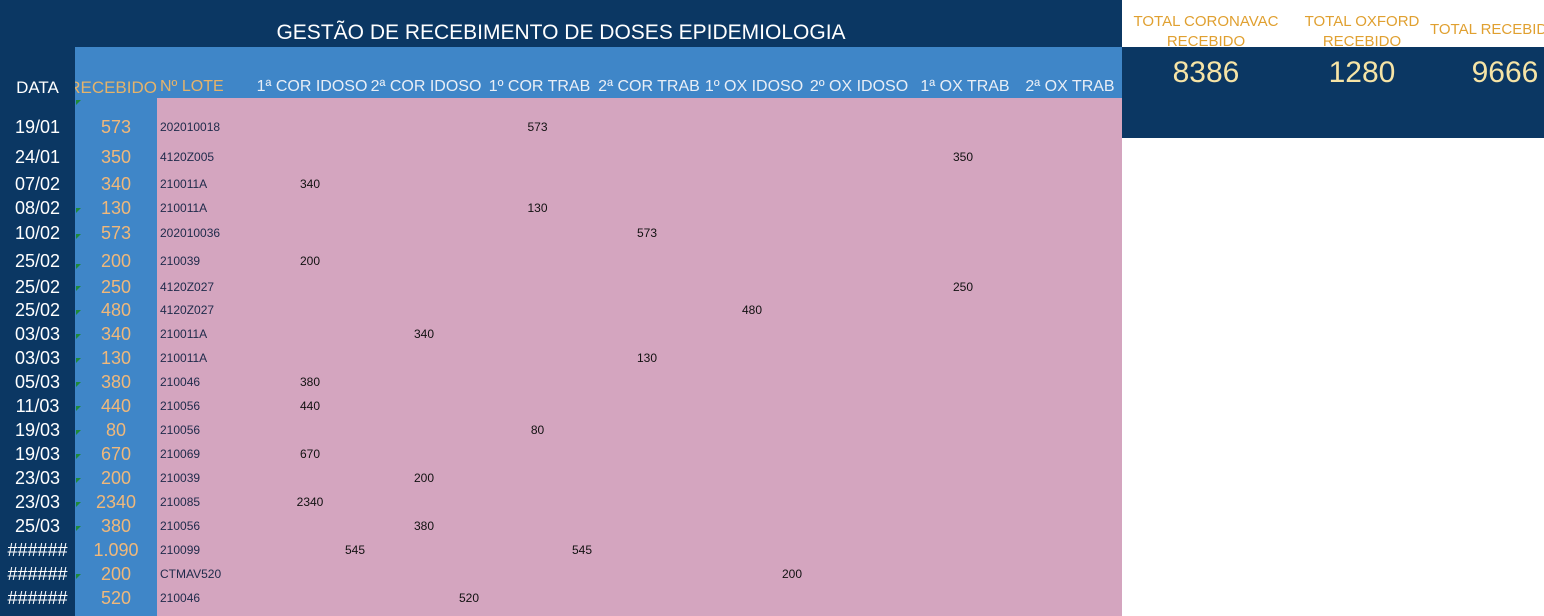 The width and height of the screenshot is (1544, 616). What do you see at coordinates (963, 287) in the screenshot?
I see `dose-cell: 250` at bounding box center [963, 287].